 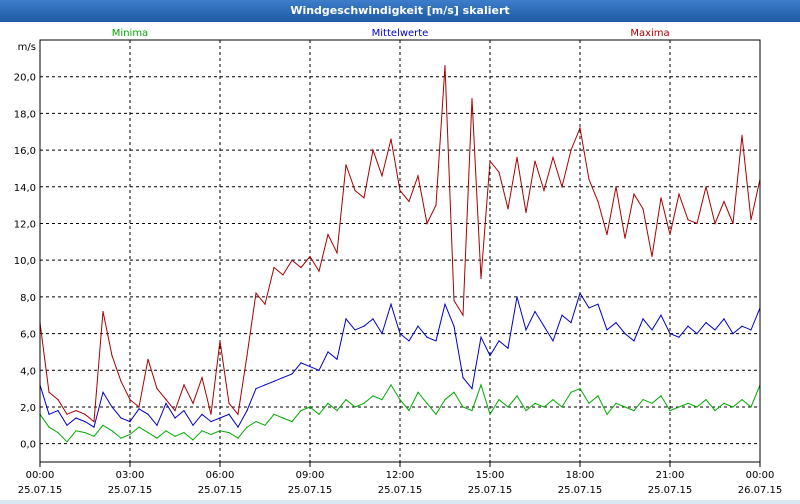 I want to click on legend-maxima: Maxima, so click(x=649, y=33).